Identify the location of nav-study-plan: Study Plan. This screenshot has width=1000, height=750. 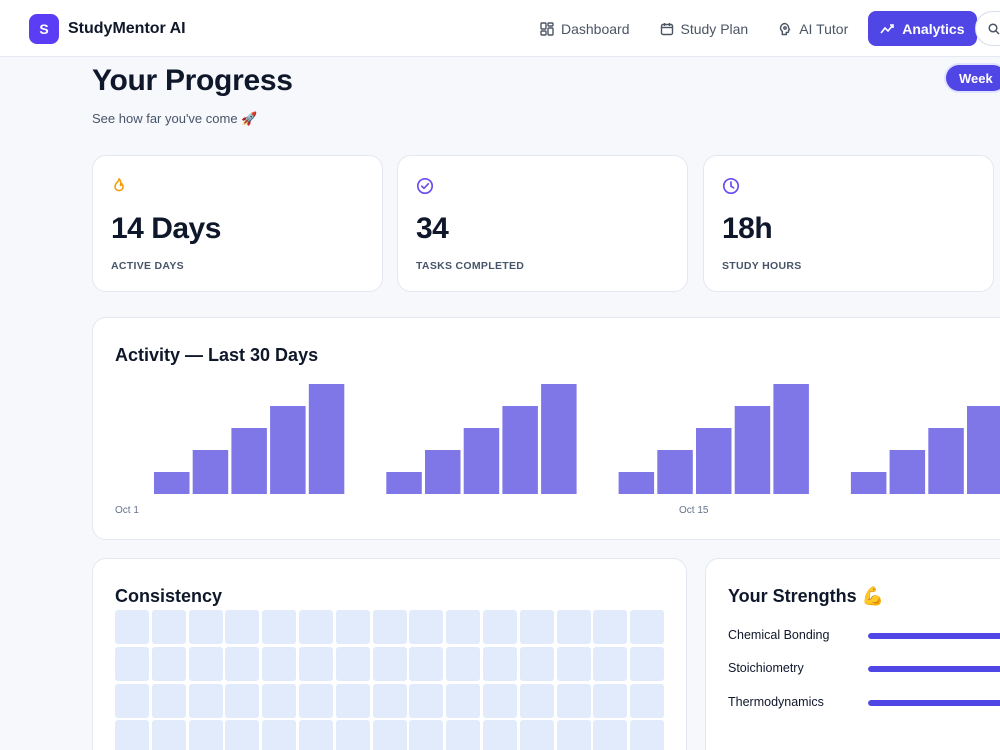
(704, 28).